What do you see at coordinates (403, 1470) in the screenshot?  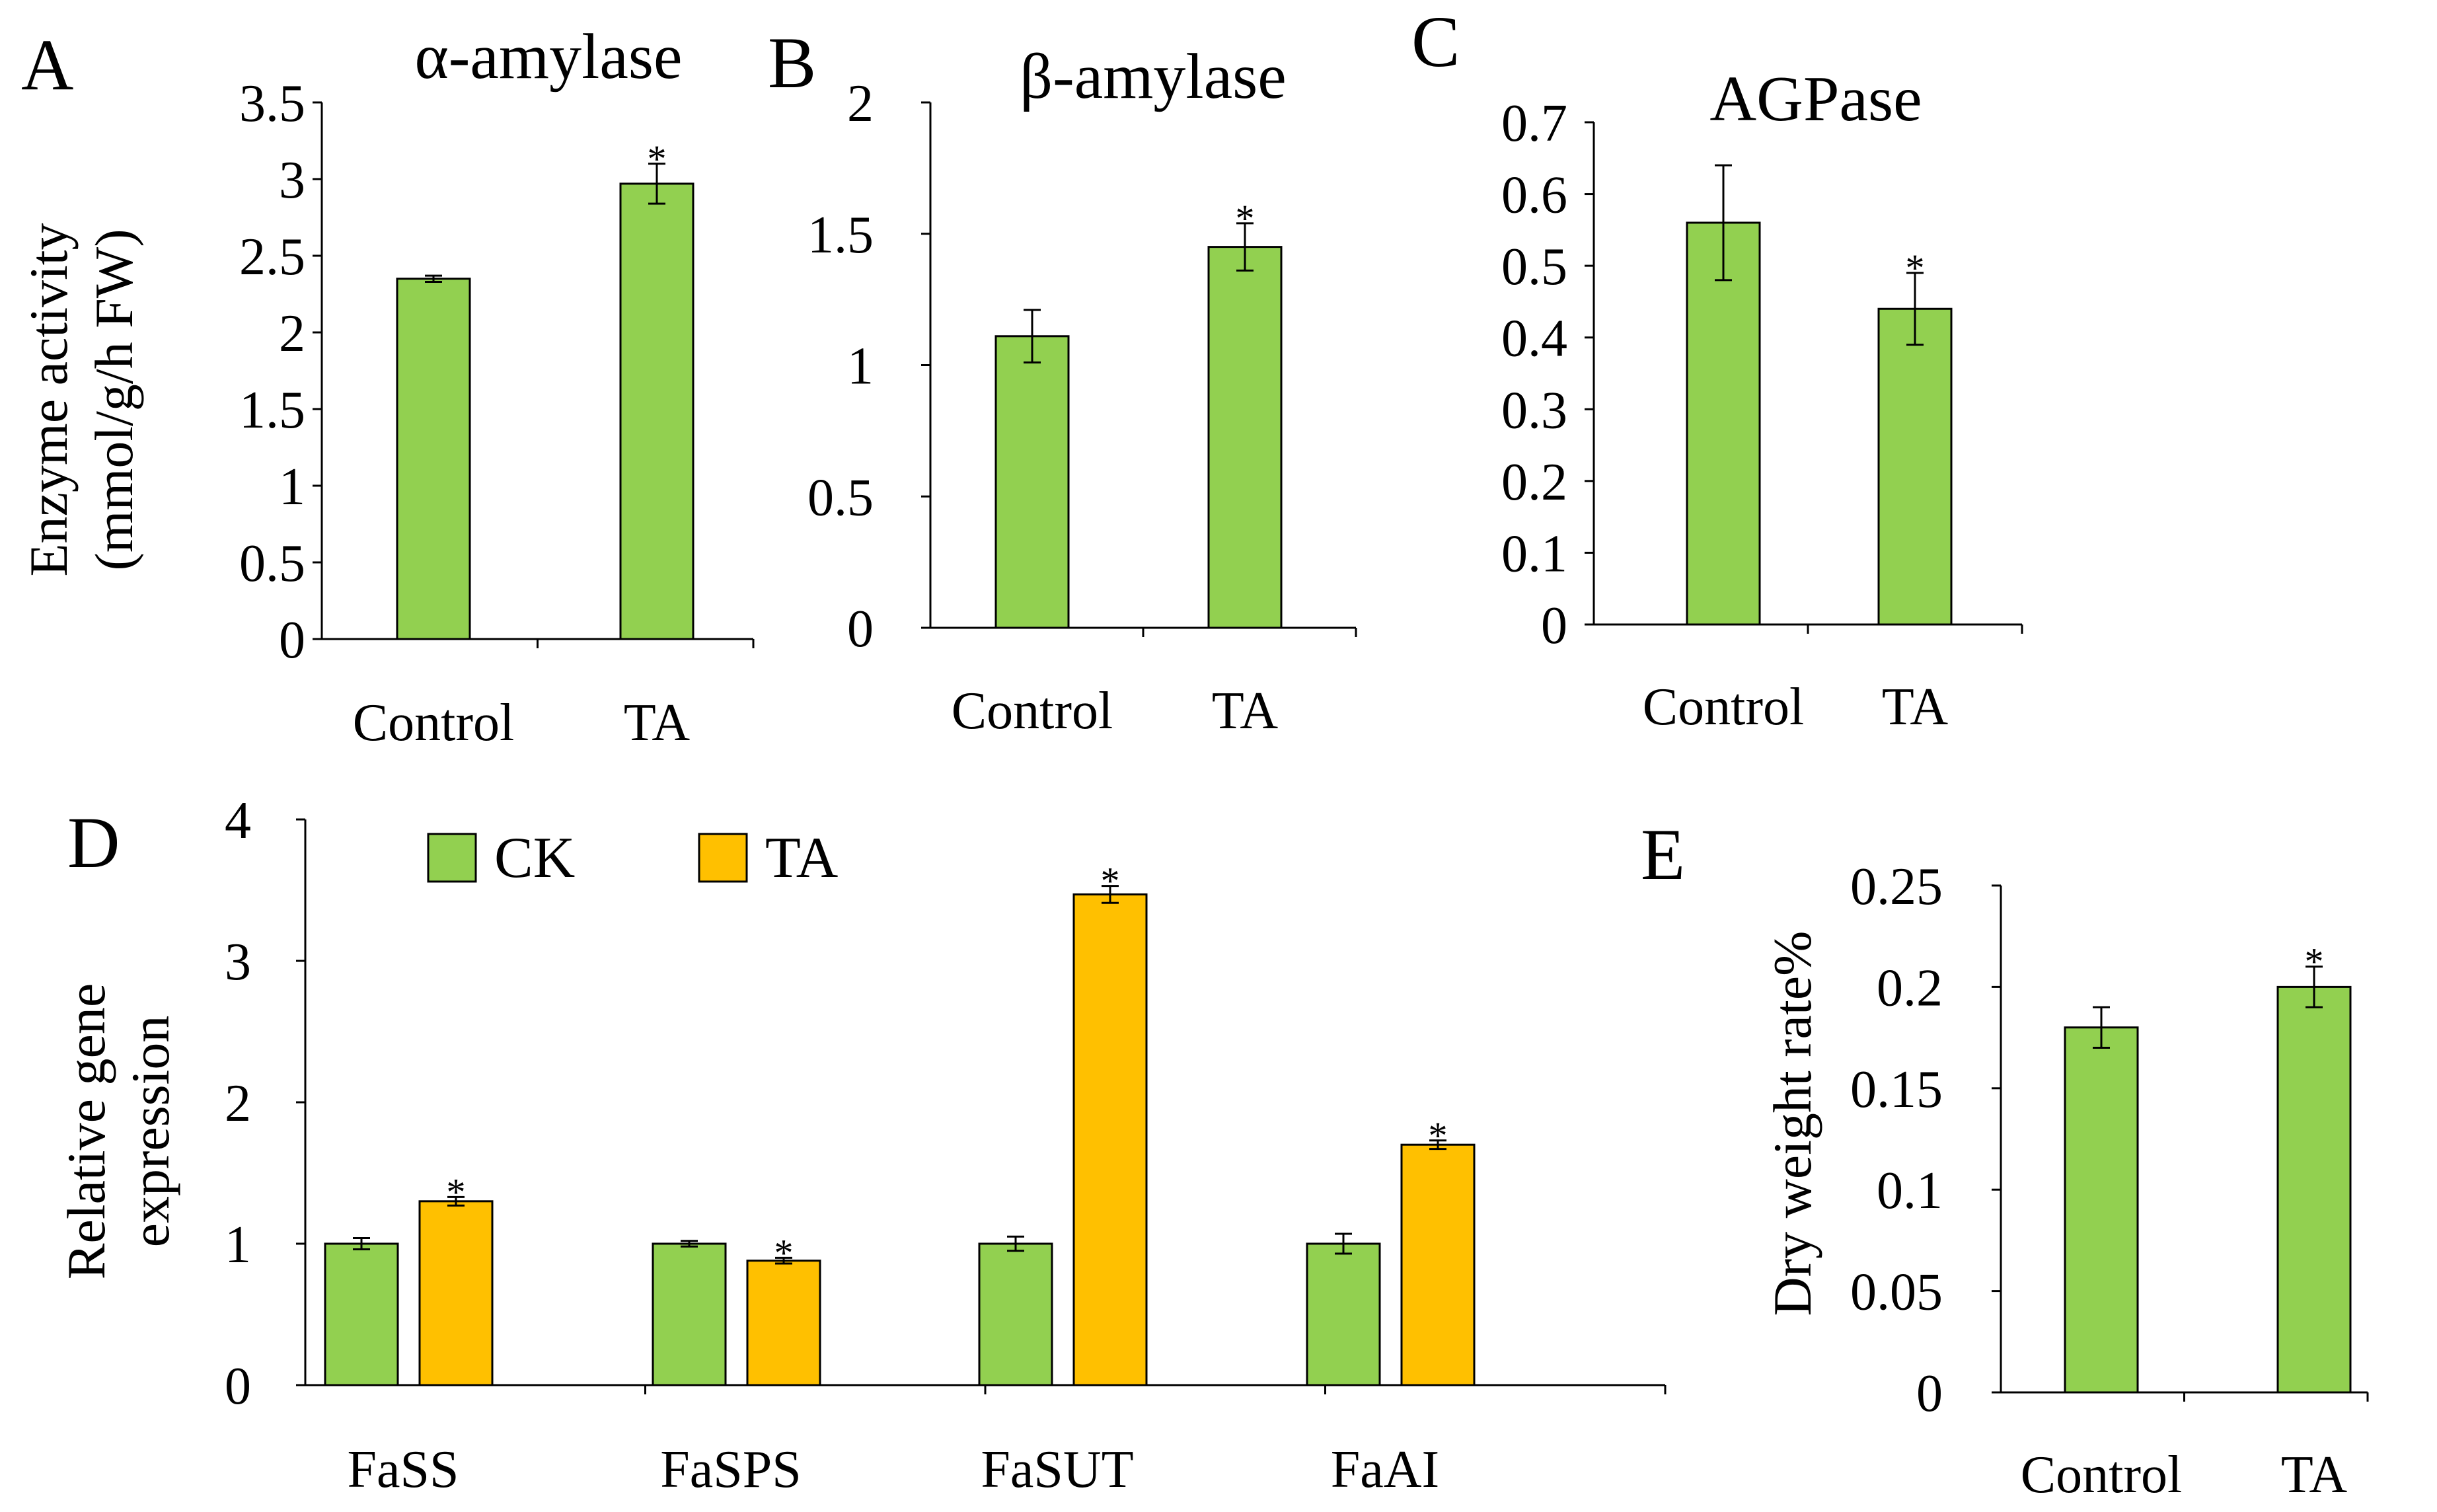 I see `x-tick-label: FaSS` at bounding box center [403, 1470].